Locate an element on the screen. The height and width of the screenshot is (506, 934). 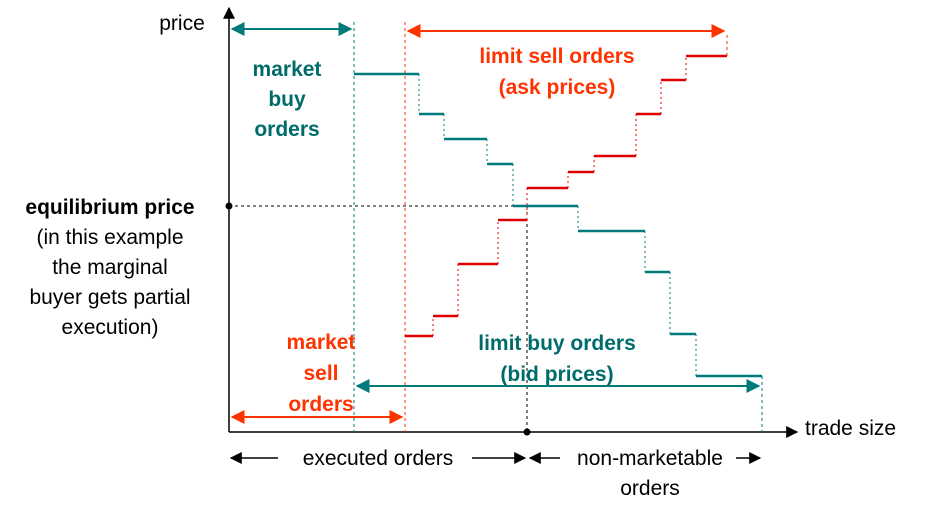
svg-text: sell is located at coordinates (320, 373).